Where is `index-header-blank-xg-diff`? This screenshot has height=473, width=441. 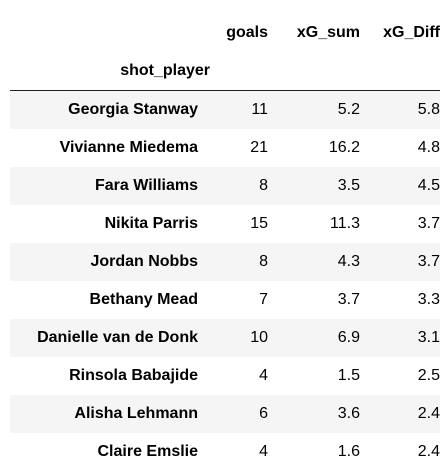 index-header-blank-xg-diff is located at coordinates (400, 71).